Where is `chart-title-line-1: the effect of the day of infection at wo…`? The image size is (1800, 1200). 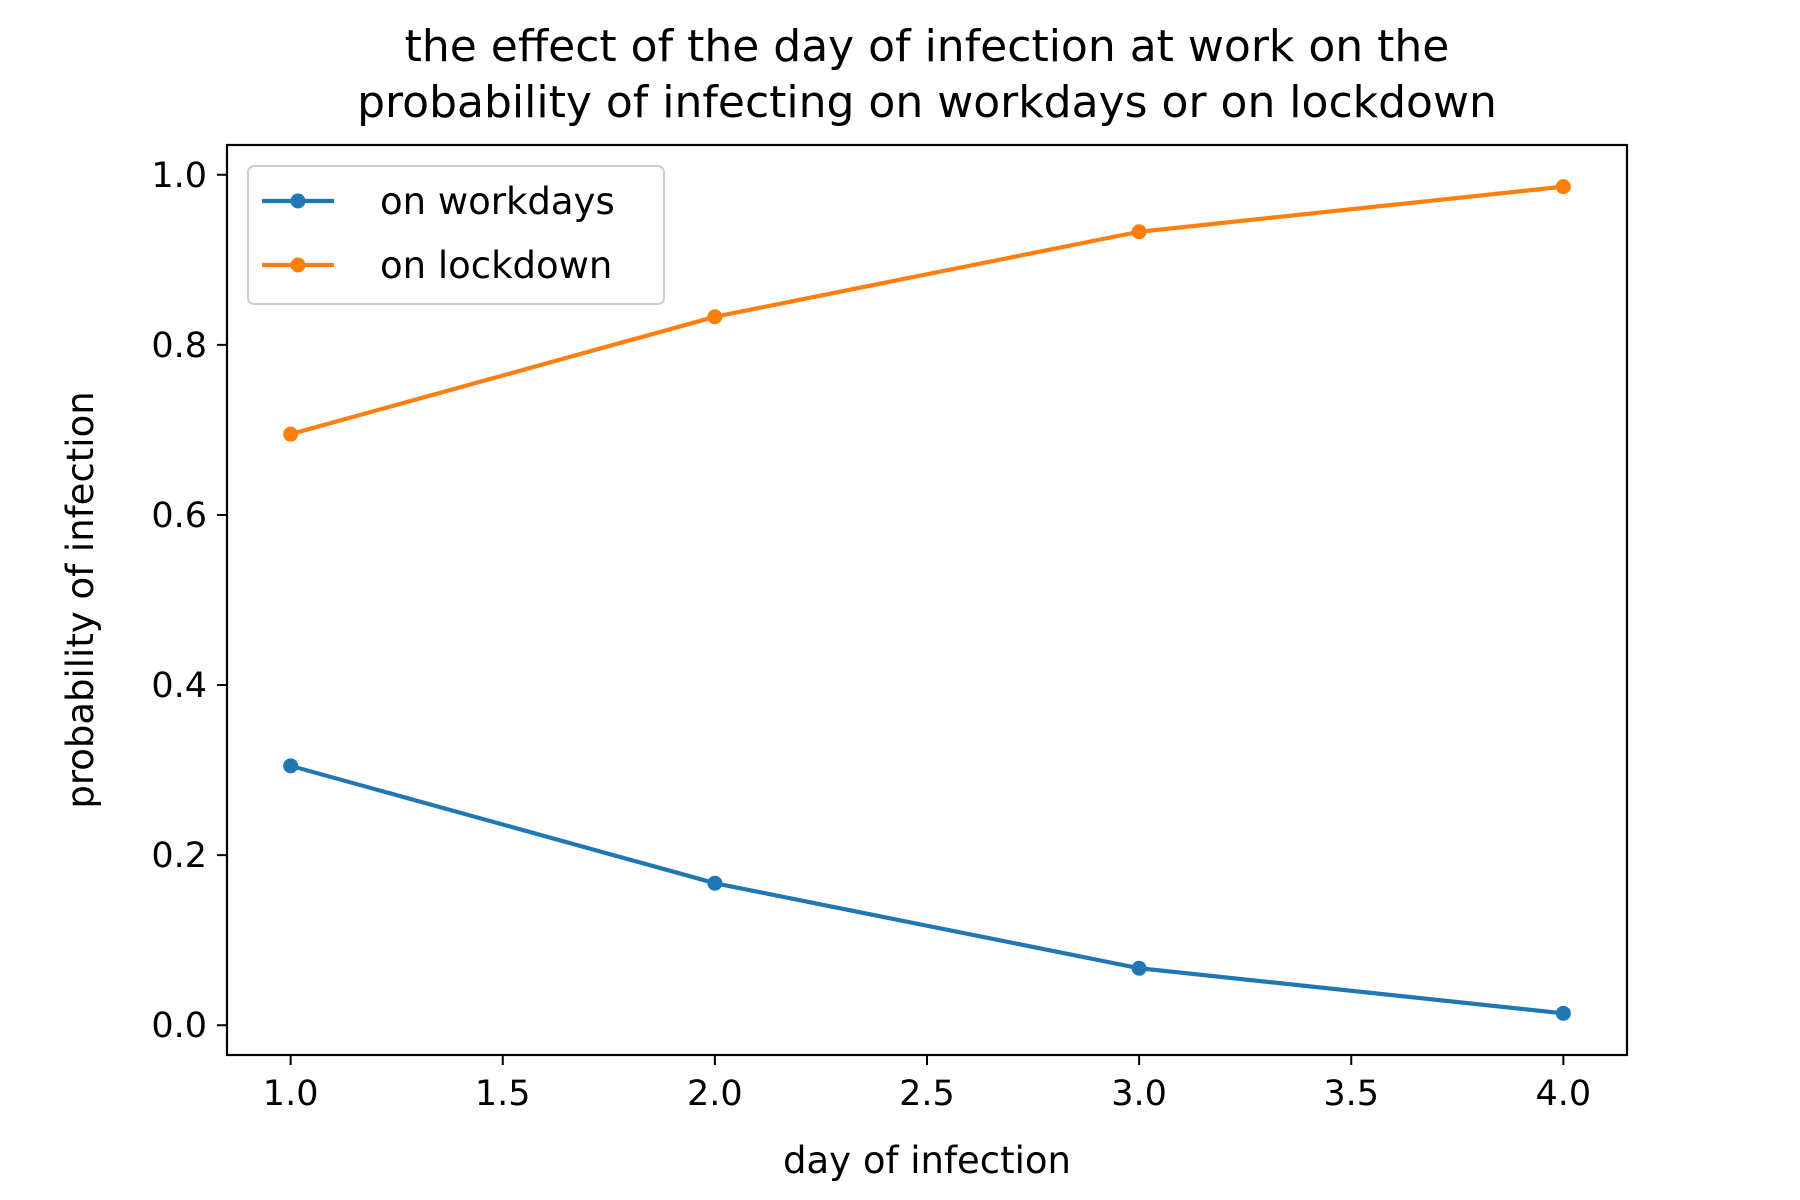 chart-title-line-1: the effect of the day of infection at wo… is located at coordinates (927, 46).